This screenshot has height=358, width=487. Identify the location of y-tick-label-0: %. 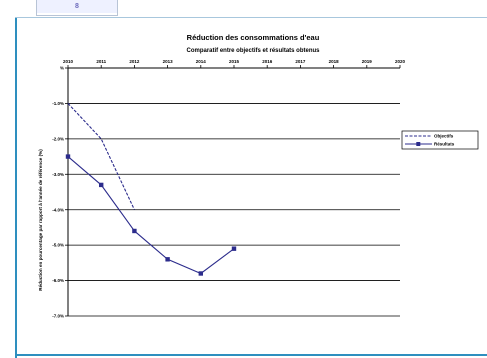
(62, 68).